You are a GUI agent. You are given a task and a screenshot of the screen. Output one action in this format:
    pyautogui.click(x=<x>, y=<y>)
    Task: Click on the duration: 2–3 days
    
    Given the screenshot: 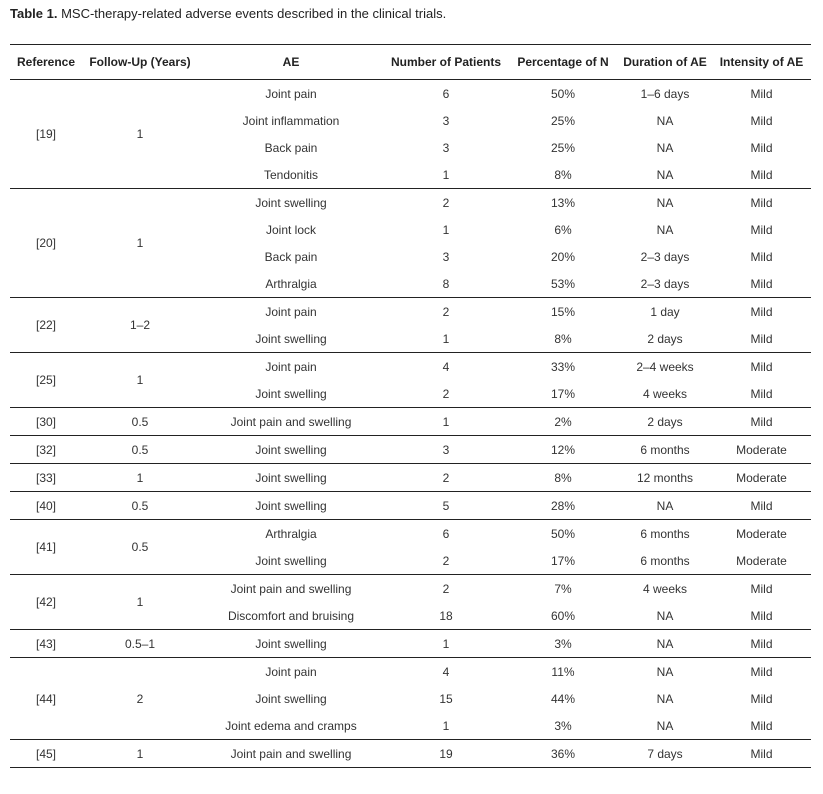 What is the action you would take?
    pyautogui.click(x=665, y=256)
    